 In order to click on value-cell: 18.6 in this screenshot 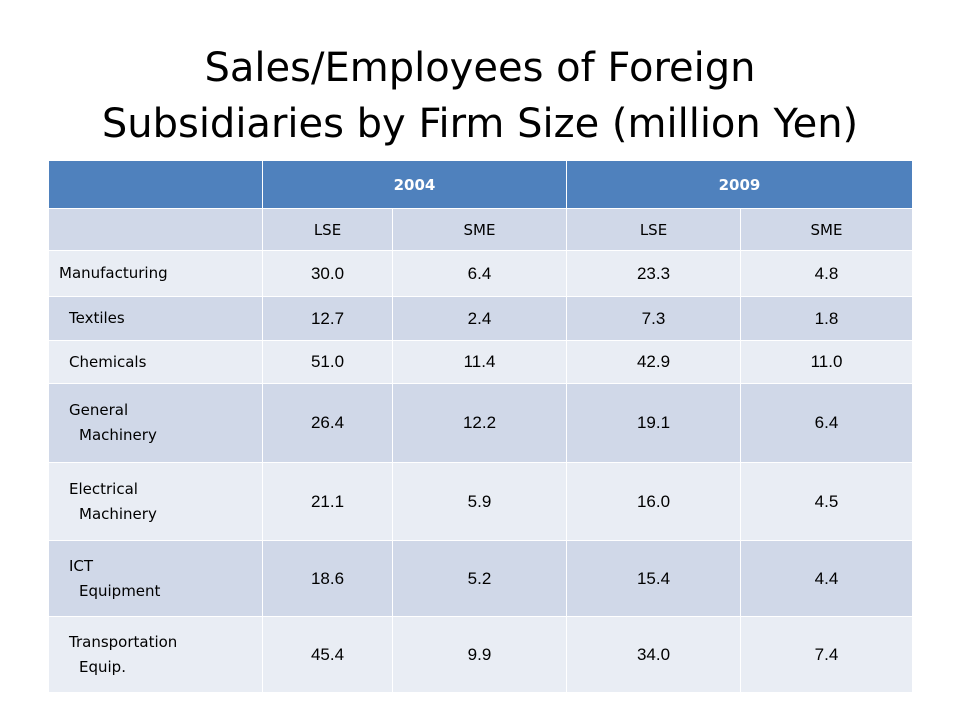, I will do `click(327, 578)`.